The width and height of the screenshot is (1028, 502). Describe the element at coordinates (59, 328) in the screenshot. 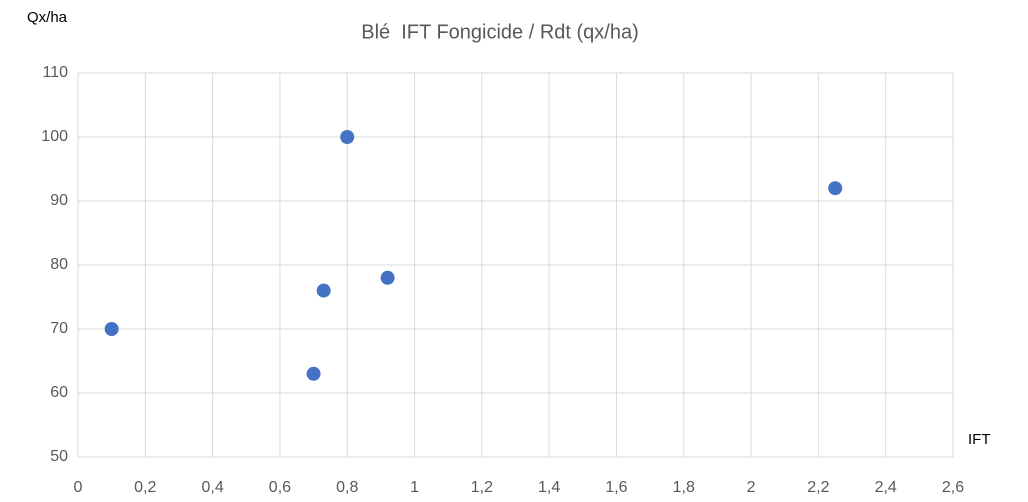

I see `y-tick-label: 70` at that location.